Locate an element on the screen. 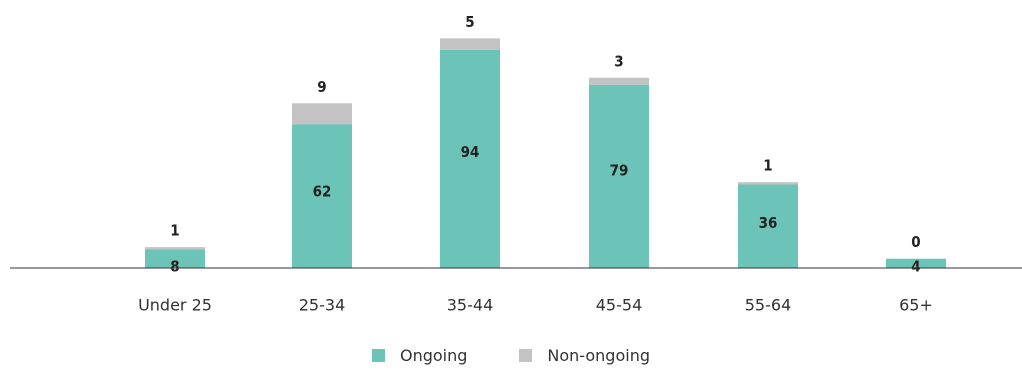 Image resolution: width=1022 pixels, height=373 pixels. data-label-ongoing-45-54: 79 is located at coordinates (619, 170).